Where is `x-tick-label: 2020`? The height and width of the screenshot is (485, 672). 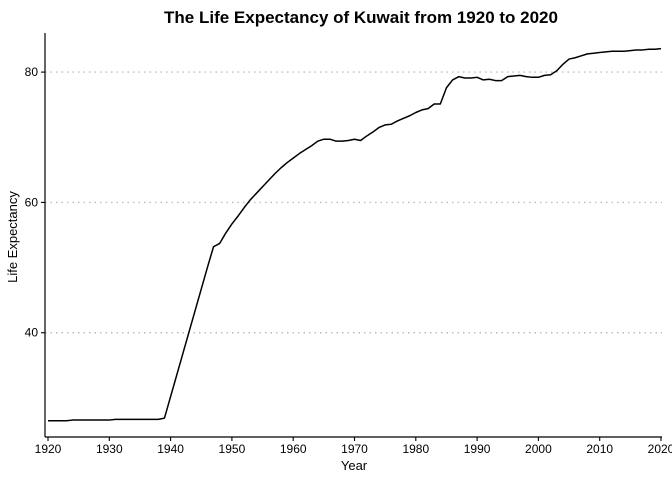 x-tick-label: 2020 is located at coordinates (660, 449).